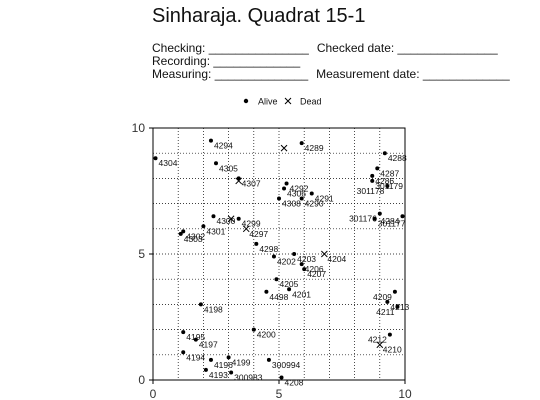 This screenshot has height=400, width=540. Describe the element at coordinates (218, 375) in the screenshot. I see `tree-tag-label: 4193` at that location.